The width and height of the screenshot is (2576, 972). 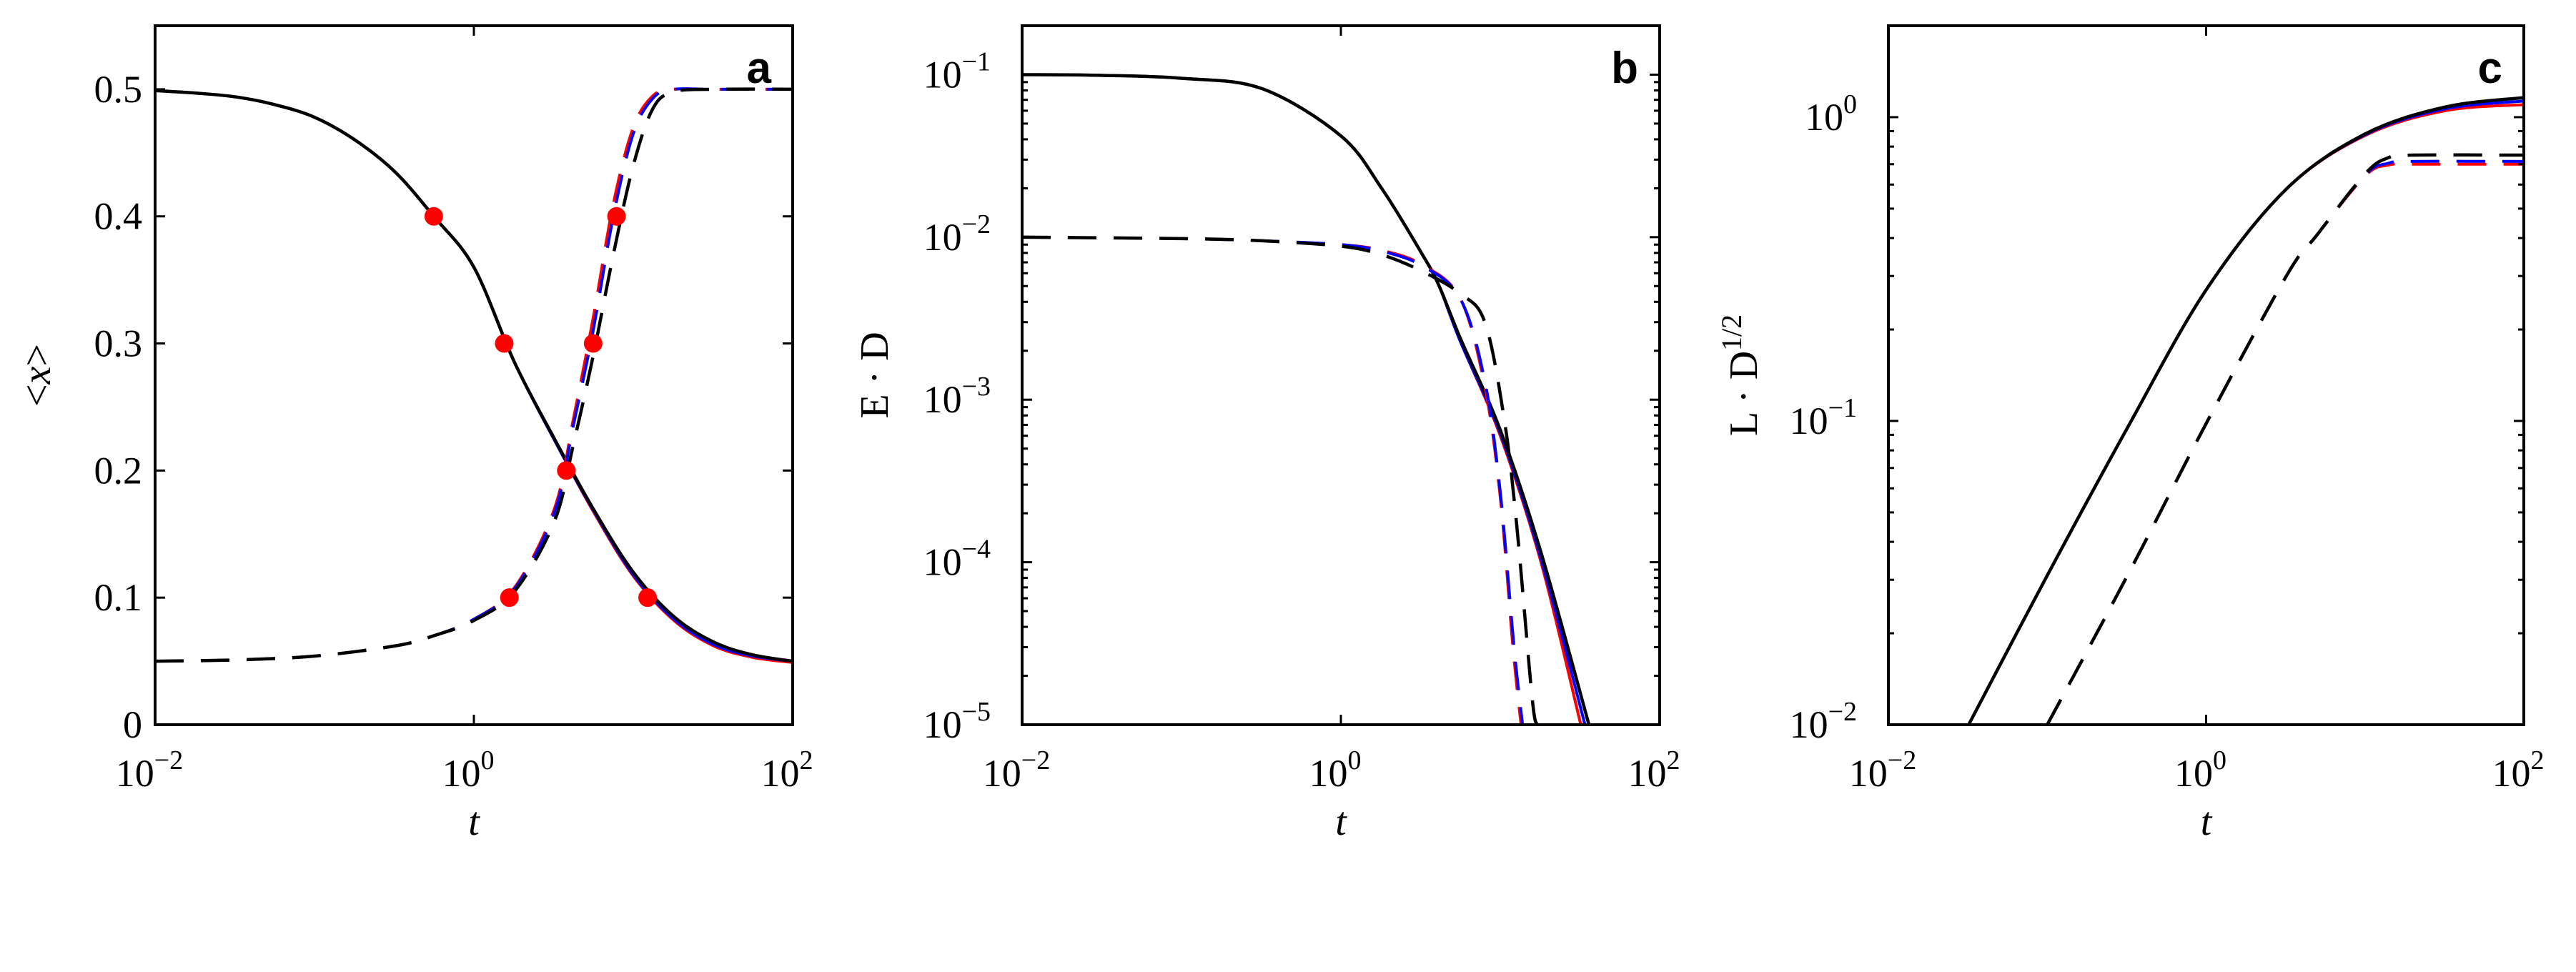 What do you see at coordinates (118, 216) in the screenshot?
I see `y-tick-label: 0.4` at bounding box center [118, 216].